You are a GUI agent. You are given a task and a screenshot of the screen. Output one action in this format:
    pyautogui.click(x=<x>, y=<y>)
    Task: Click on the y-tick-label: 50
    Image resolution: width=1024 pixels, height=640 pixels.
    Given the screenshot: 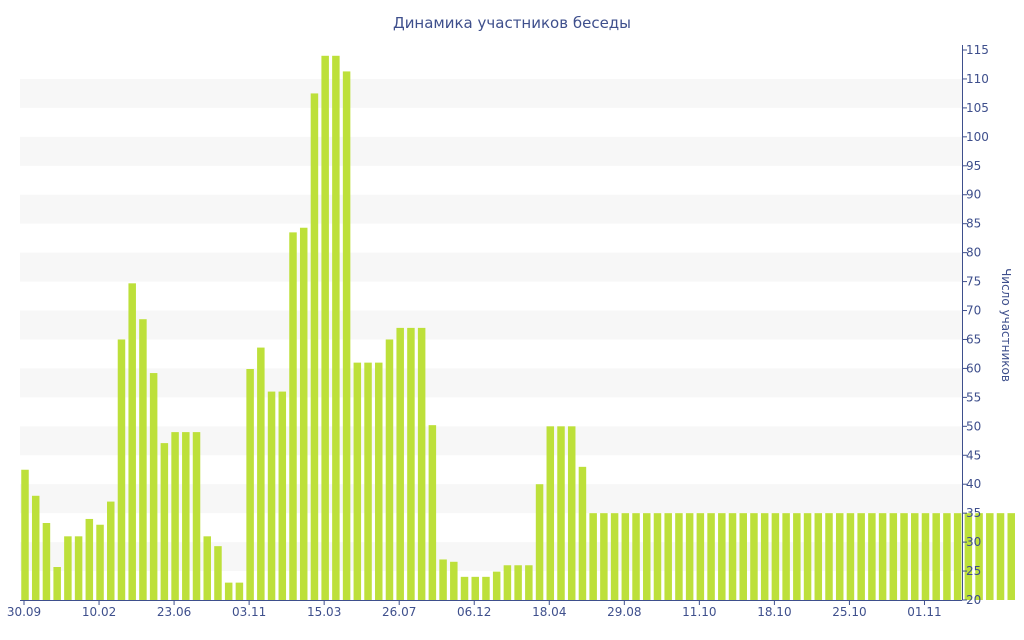 What is the action you would take?
    pyautogui.click(x=973, y=426)
    